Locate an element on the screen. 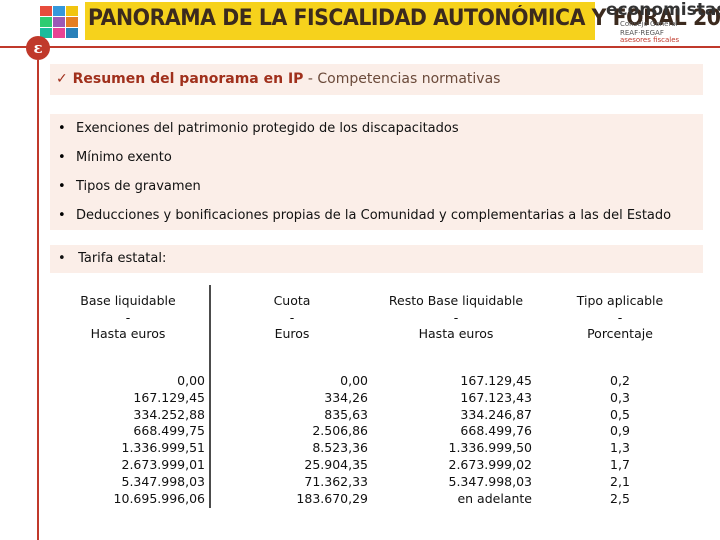 Image resolution: width=720 pixels, height=540 pixels. table-cell: 334.252,88 is located at coordinates (169, 414).